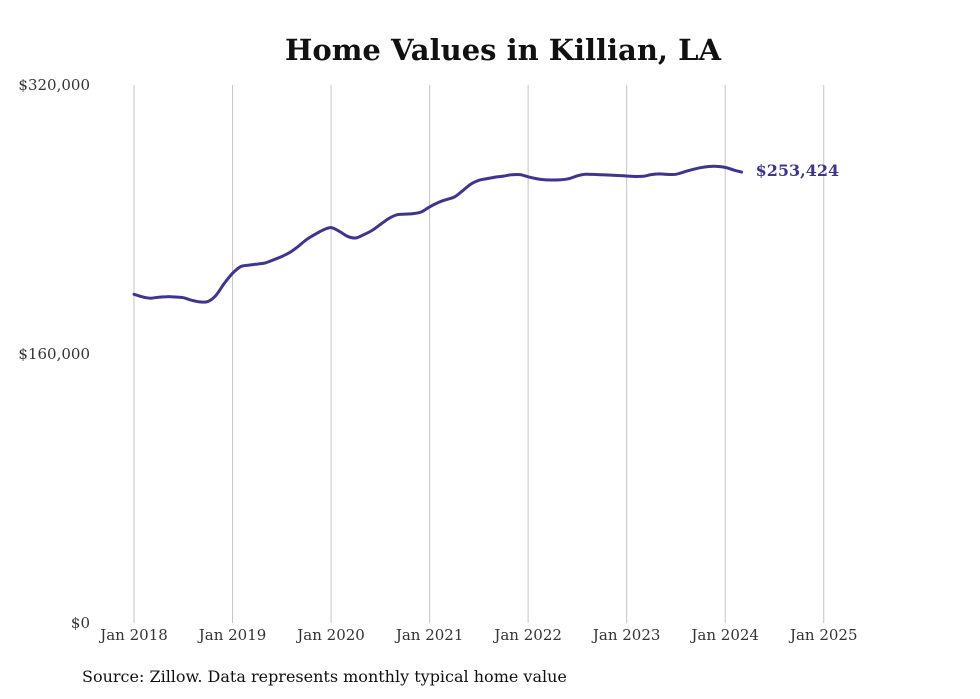 Image resolution: width=980 pixels, height=699 pixels. What do you see at coordinates (724, 635) in the screenshot?
I see `x-tick-label: Jan 2024` at bounding box center [724, 635].